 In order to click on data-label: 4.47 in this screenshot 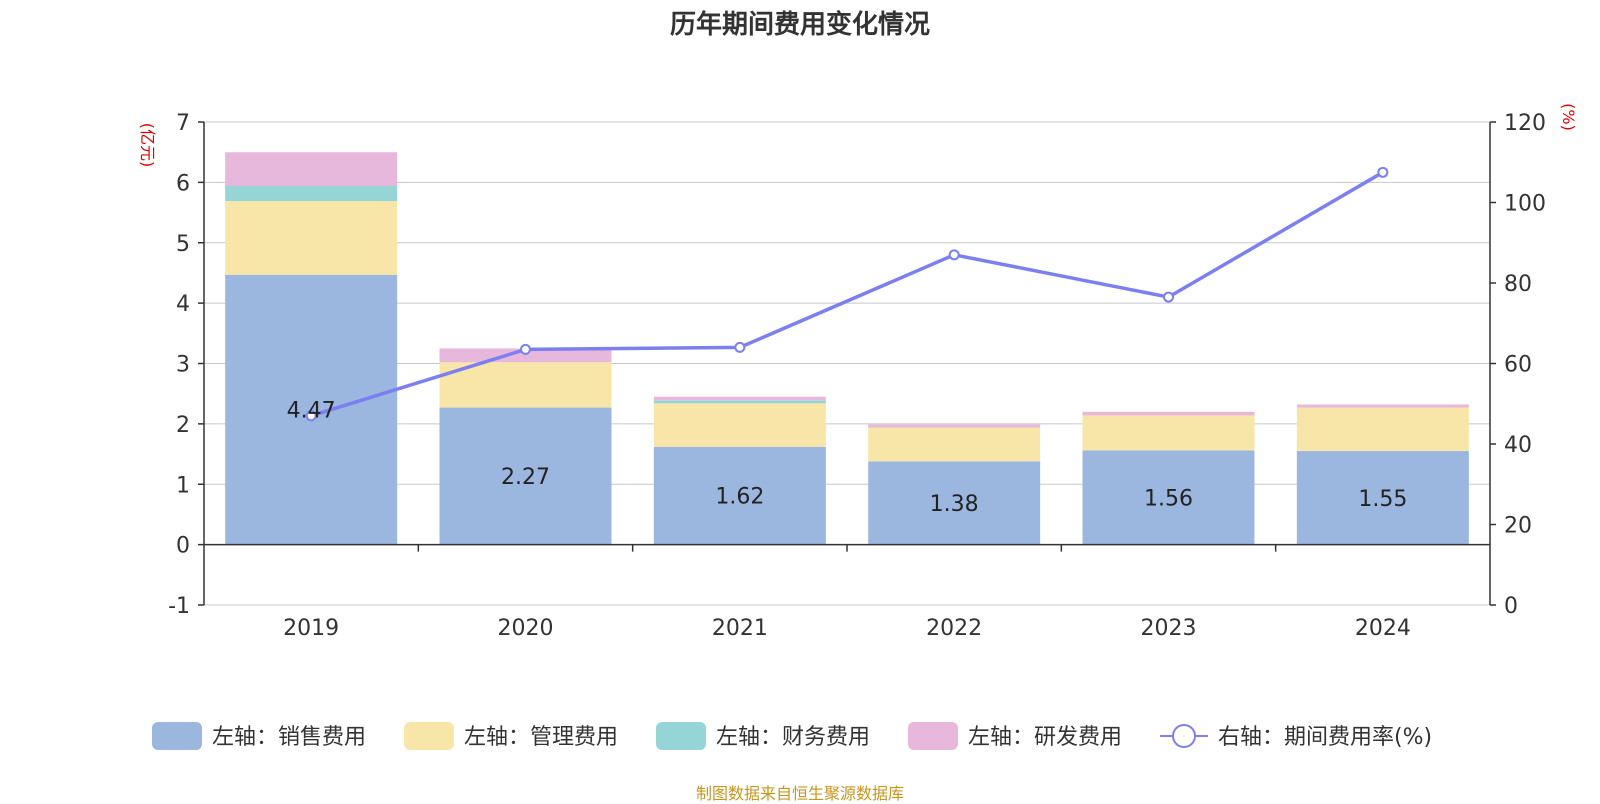, I will do `click(311, 411)`.